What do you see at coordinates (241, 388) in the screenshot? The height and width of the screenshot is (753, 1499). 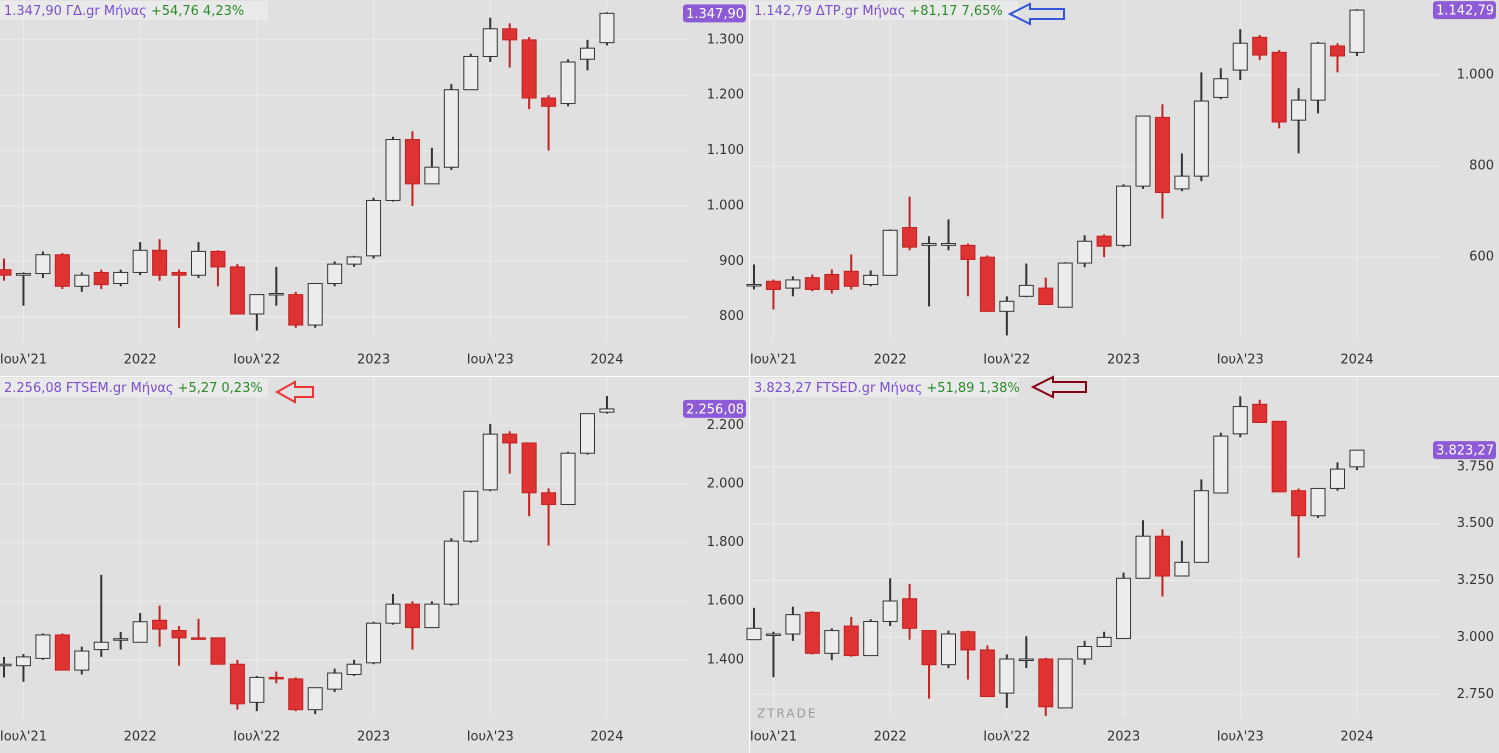 I see `header-change-pct: 0,23%` at bounding box center [241, 388].